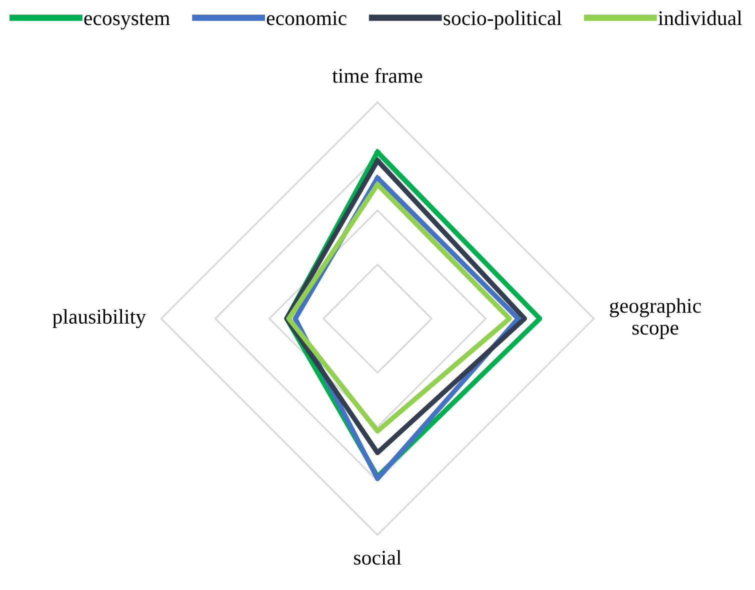 The width and height of the screenshot is (755, 590). What do you see at coordinates (99, 318) in the screenshot?
I see `spoke-label: plausibility` at bounding box center [99, 318].